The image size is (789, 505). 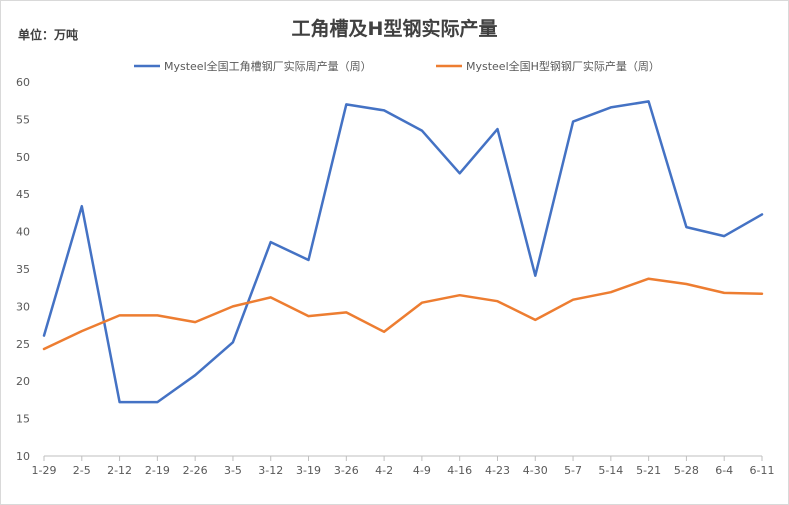 What do you see at coordinates (23, 381) in the screenshot?
I see `y-tick-label: 20` at bounding box center [23, 381].